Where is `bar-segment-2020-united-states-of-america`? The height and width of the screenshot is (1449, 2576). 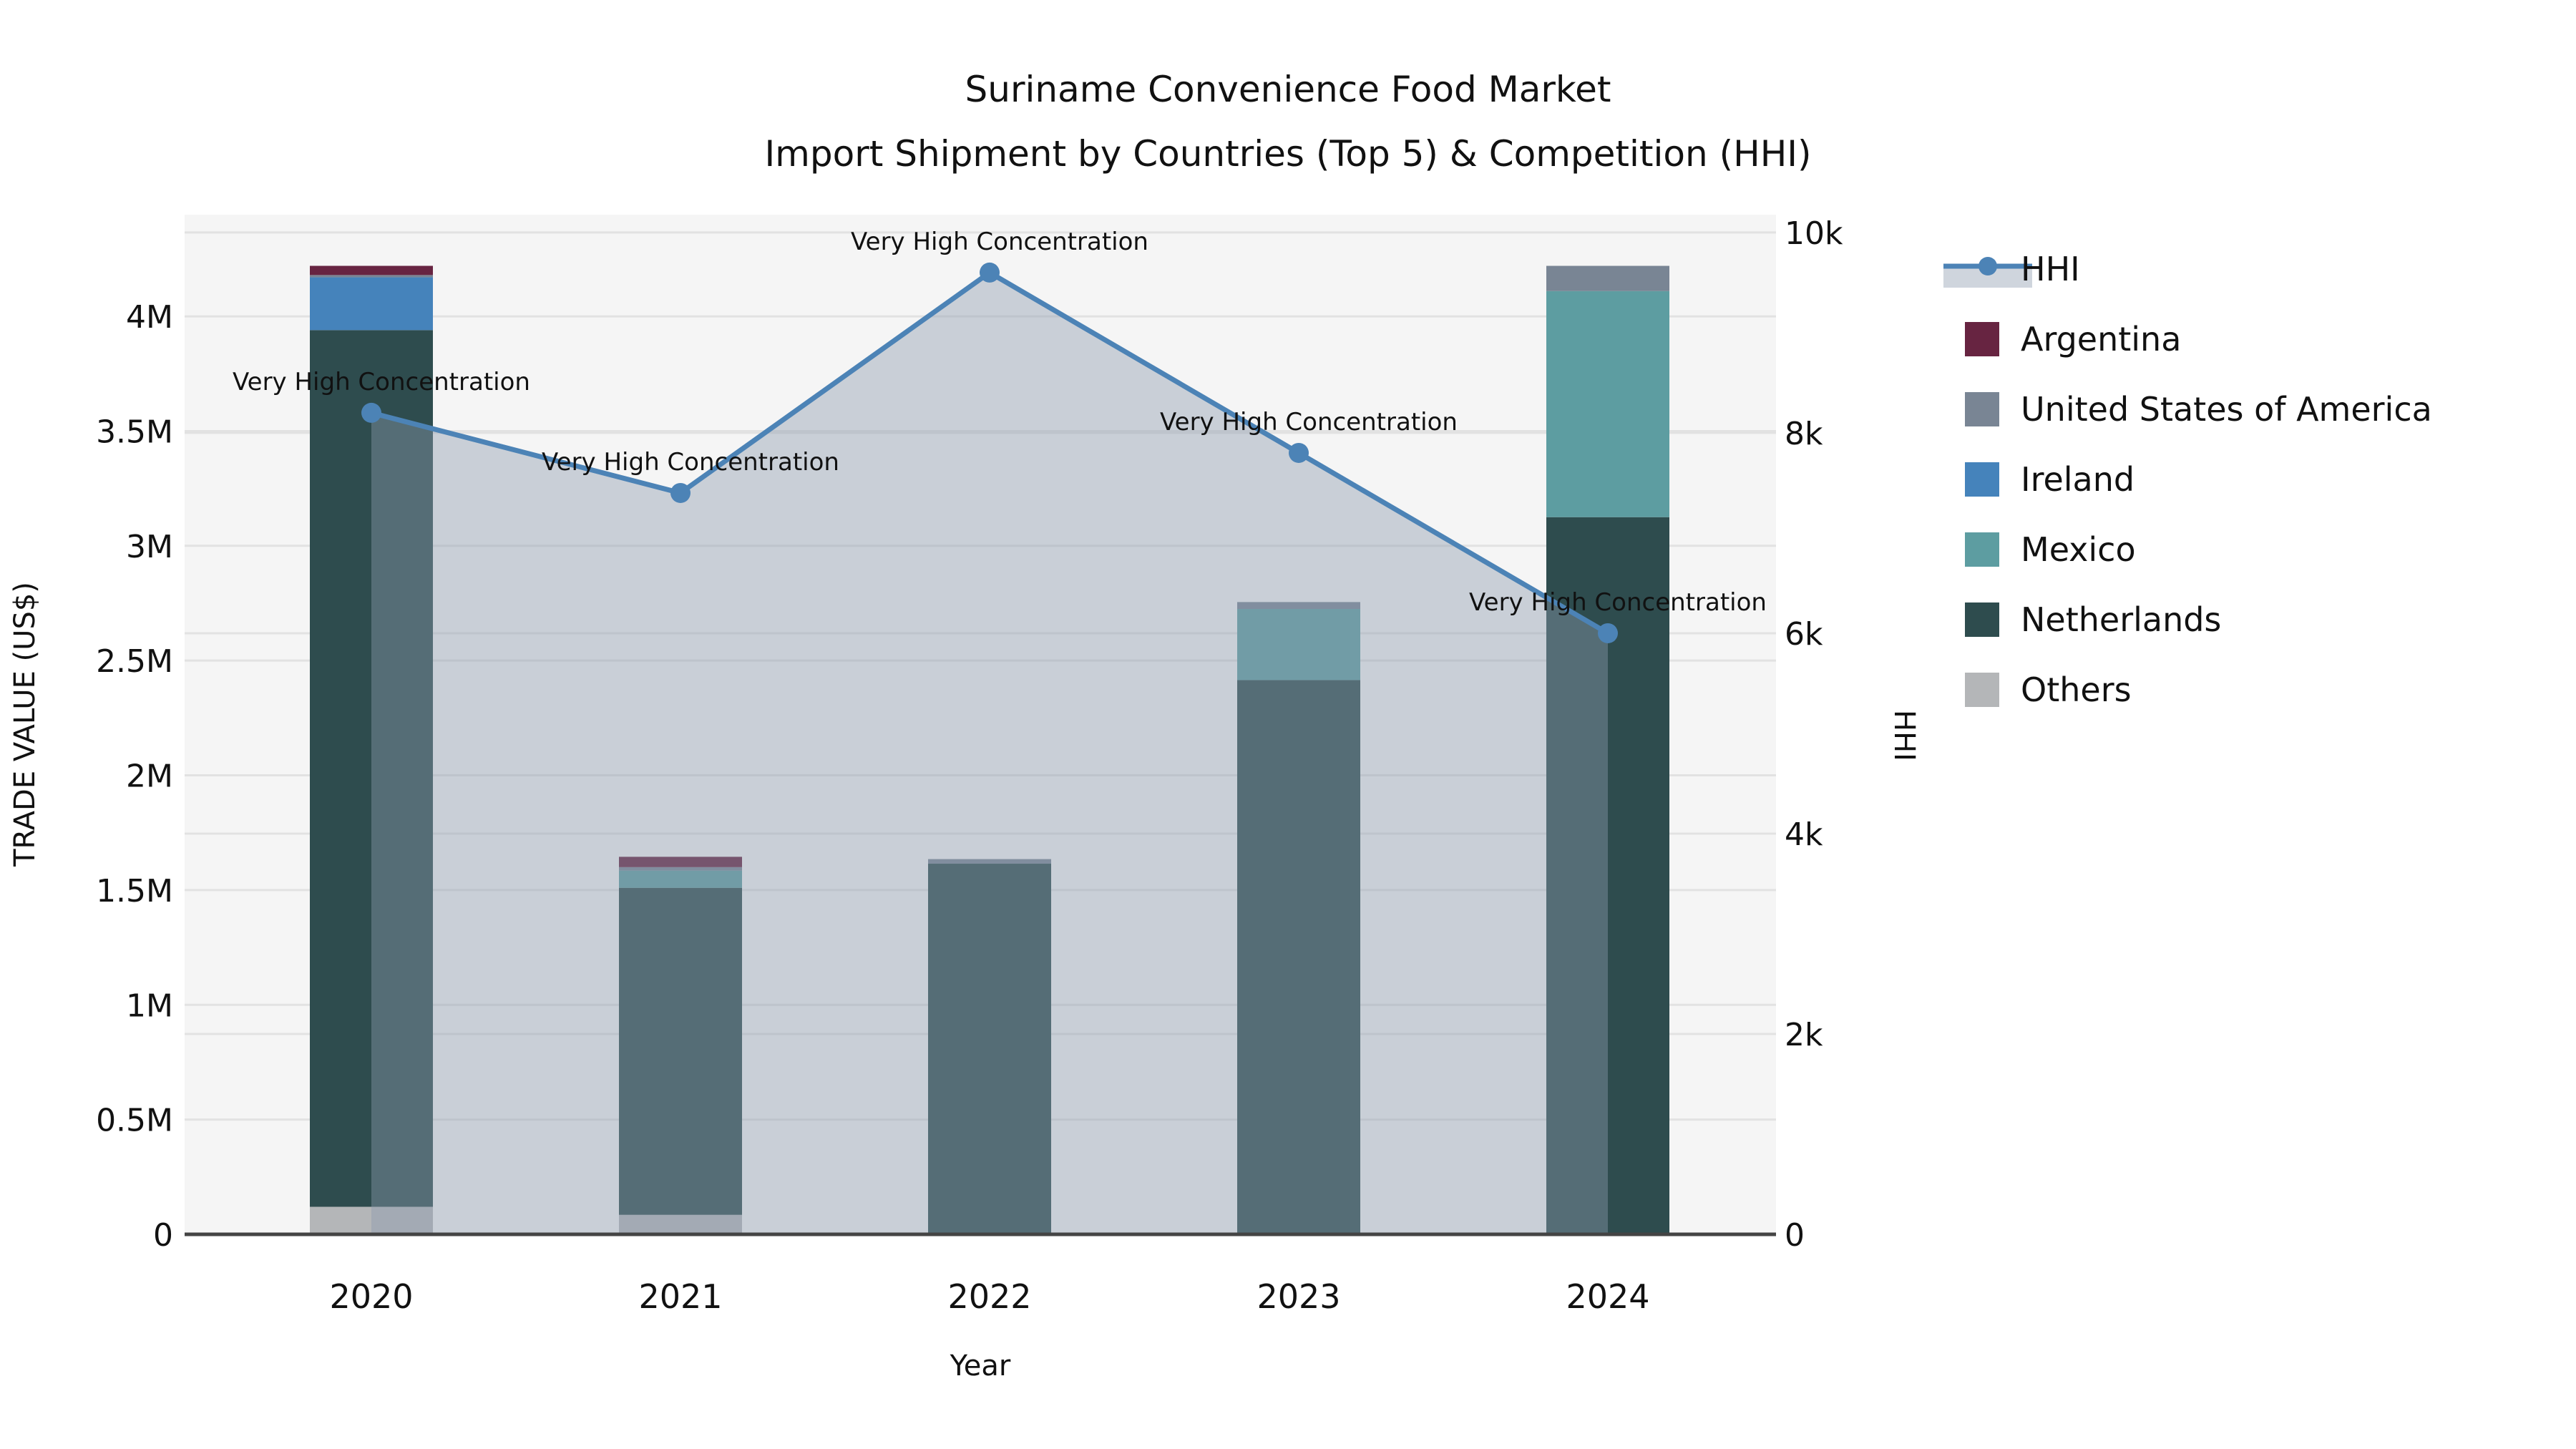
bar-segment-2020-united-states-of-america is located at coordinates (372, 276).